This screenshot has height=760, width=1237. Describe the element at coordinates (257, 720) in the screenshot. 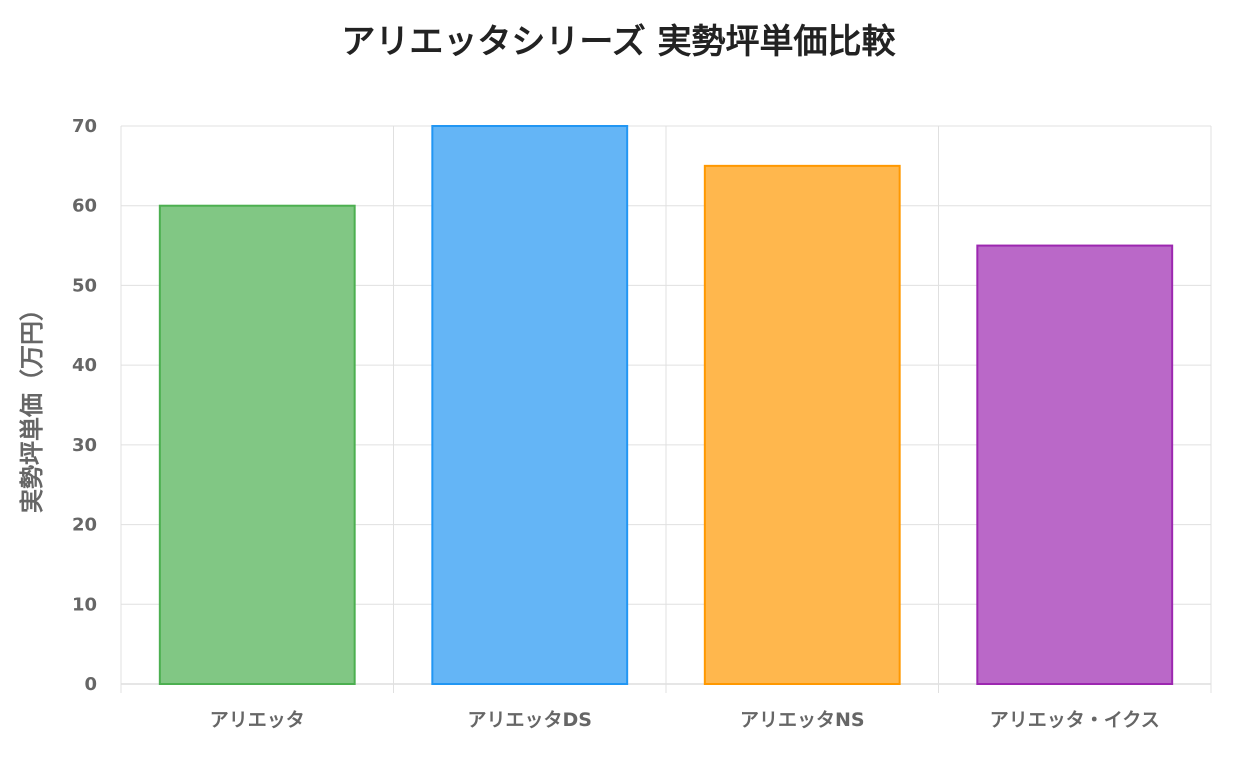

I see `x-tick-label: アリエッタ` at that location.